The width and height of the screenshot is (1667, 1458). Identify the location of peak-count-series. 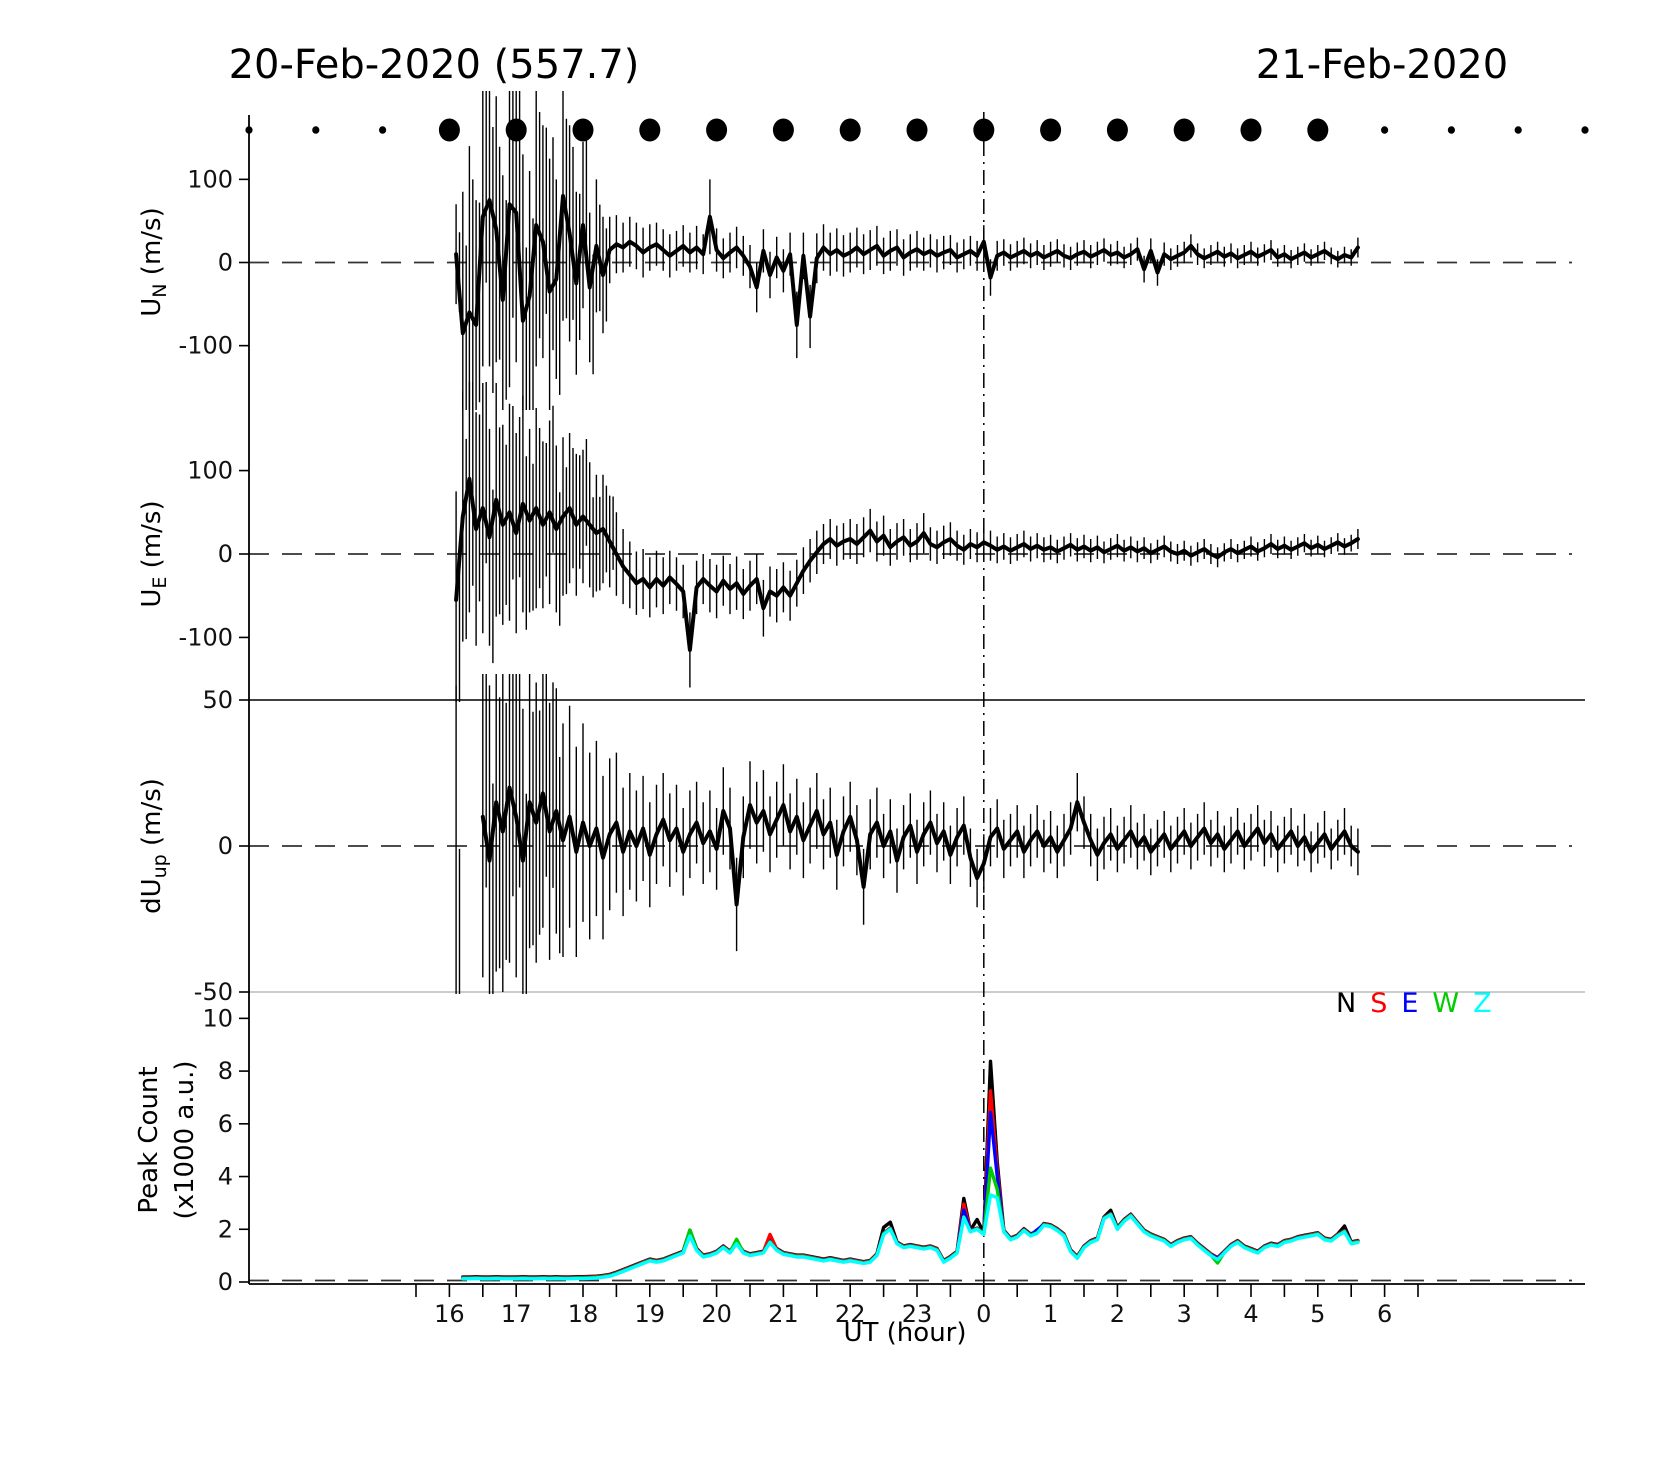
(910, 1170).